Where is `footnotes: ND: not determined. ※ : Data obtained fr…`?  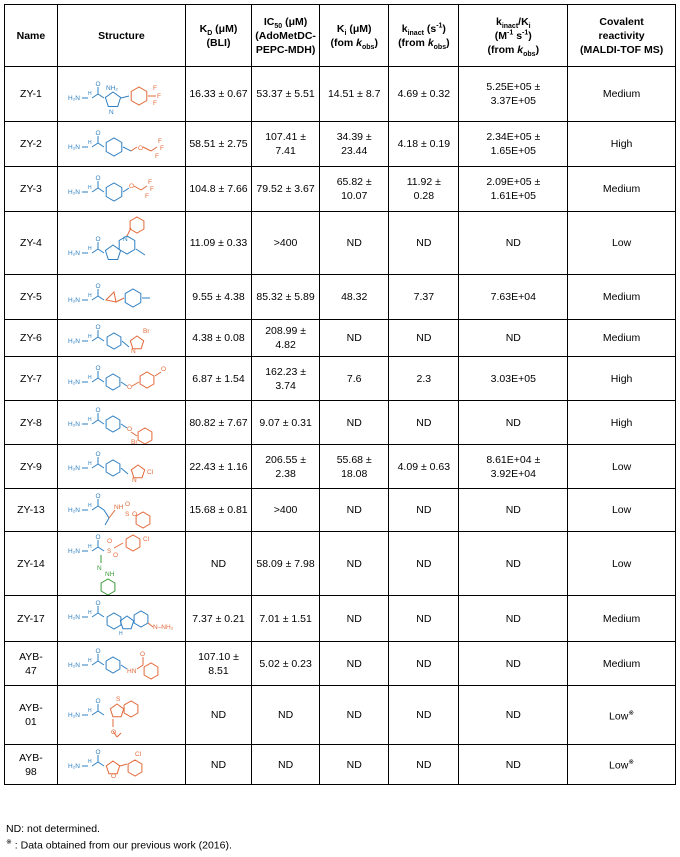
footnotes: ND: not determined. ※ : Data obtained fr… is located at coordinates (119, 837).